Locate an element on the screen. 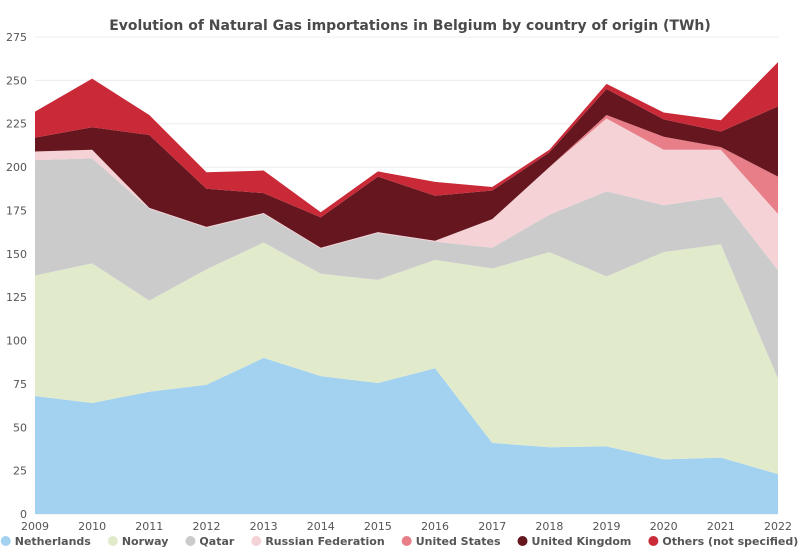 Image resolution: width=800 pixels, height=560 pixels. legend-label: Qatar is located at coordinates (216, 541).